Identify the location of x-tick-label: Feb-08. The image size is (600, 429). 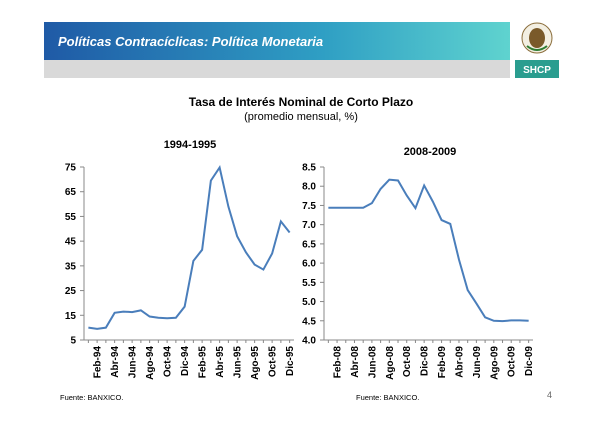
(338, 362).